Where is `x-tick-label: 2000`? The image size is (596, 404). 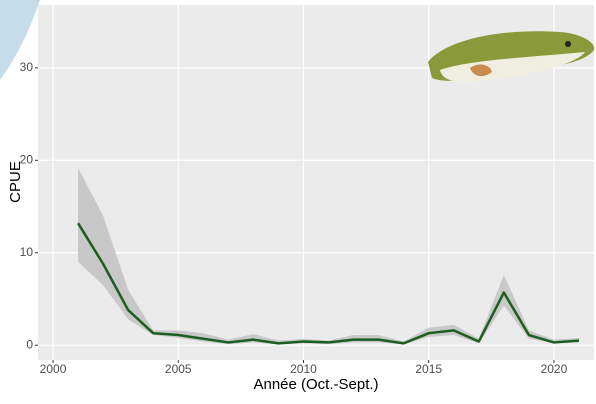
x-tick-label: 2000 is located at coordinates (53, 369).